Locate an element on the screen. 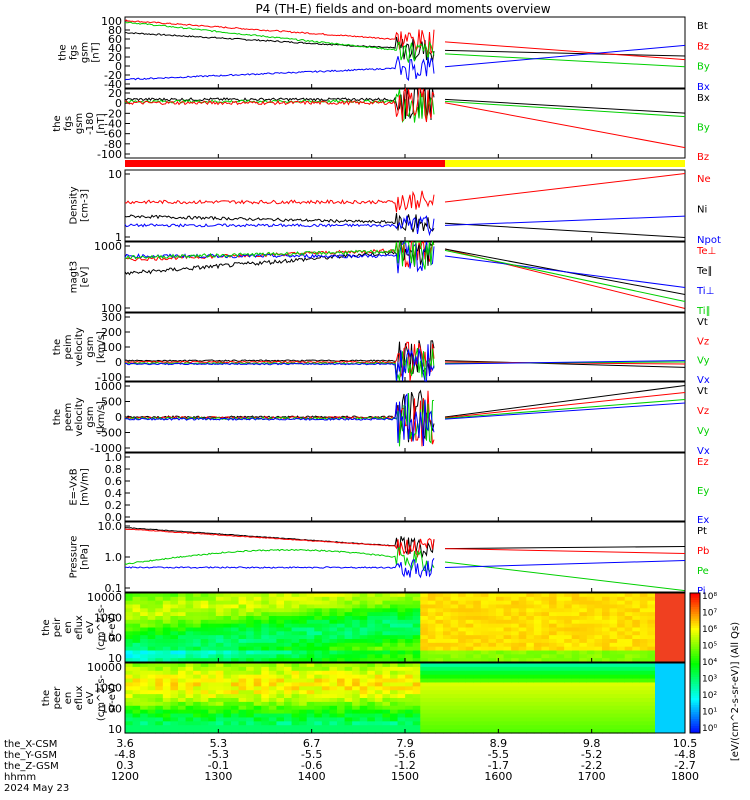  y-axis-label: [nPa] is located at coordinates (85, 557).